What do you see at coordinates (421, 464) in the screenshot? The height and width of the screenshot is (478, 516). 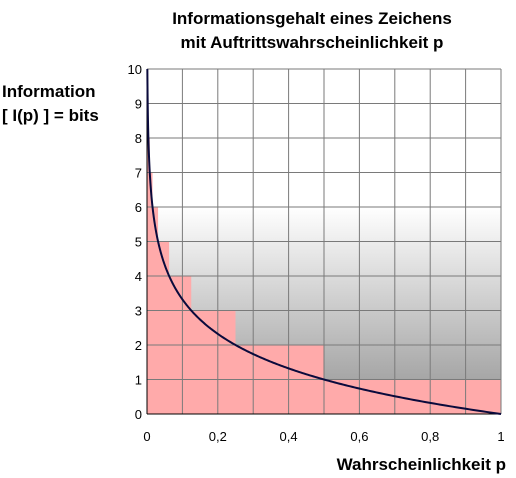 I see `x-axis-label: Wahrscheinlichkeit p` at bounding box center [421, 464].